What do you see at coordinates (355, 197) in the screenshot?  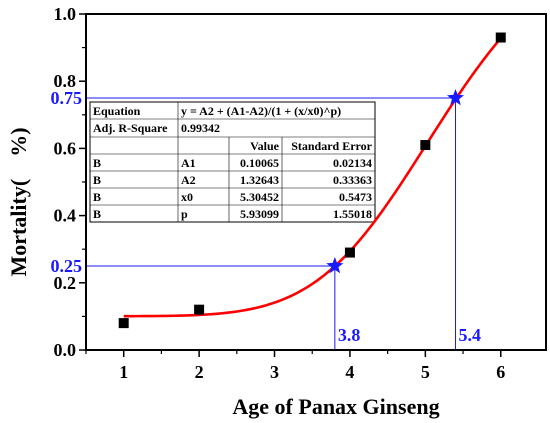 I see `table-cell: 0.5473` at bounding box center [355, 197].